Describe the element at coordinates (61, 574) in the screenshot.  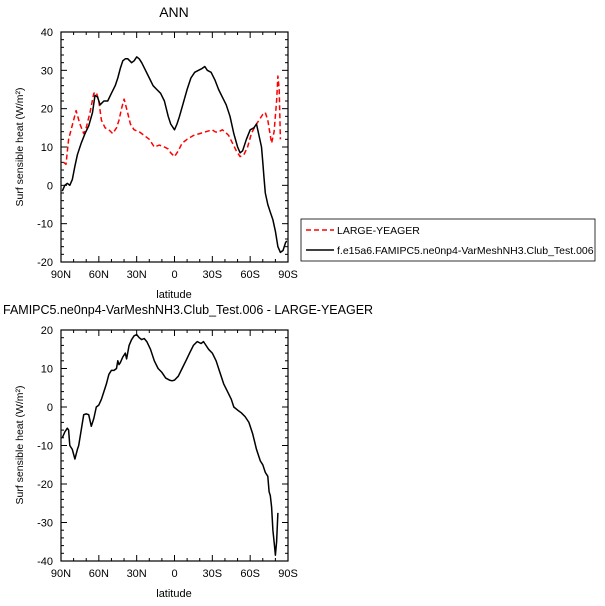
I see `bottom-x-tick-label: 90N` at that location.